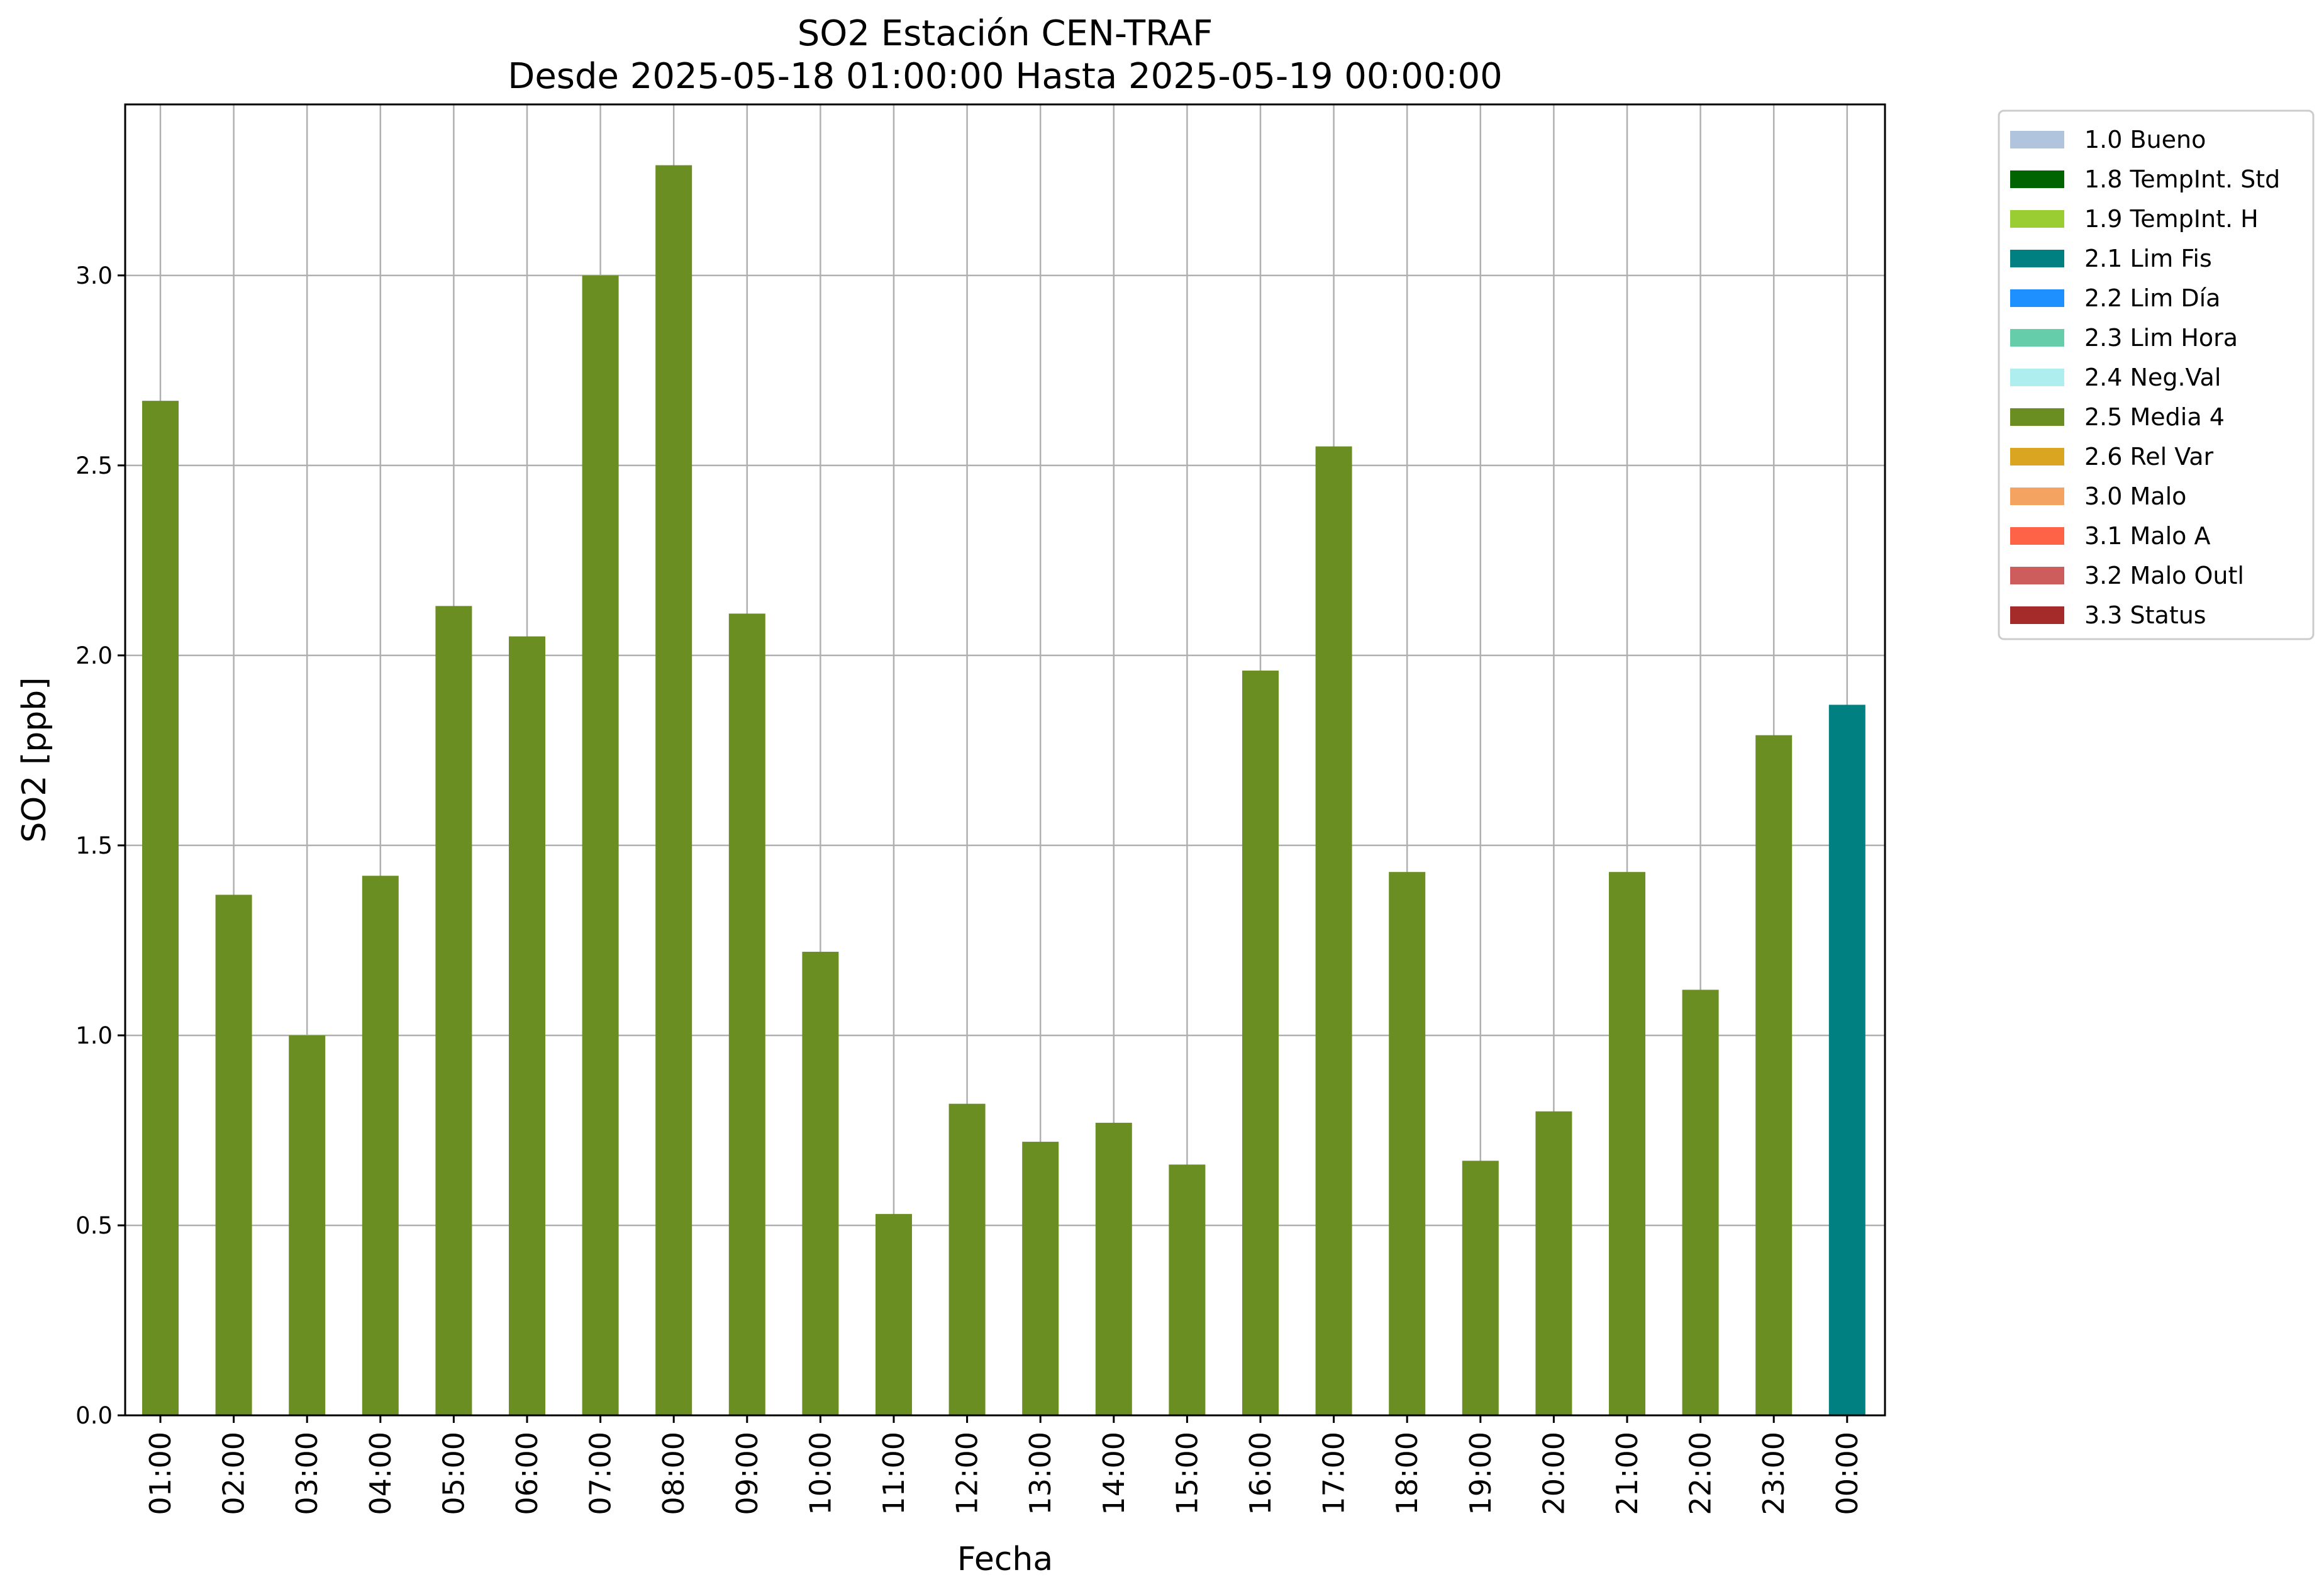  Describe the element at coordinates (1553, 1263) in the screenshot. I see `bar-2000` at that location.